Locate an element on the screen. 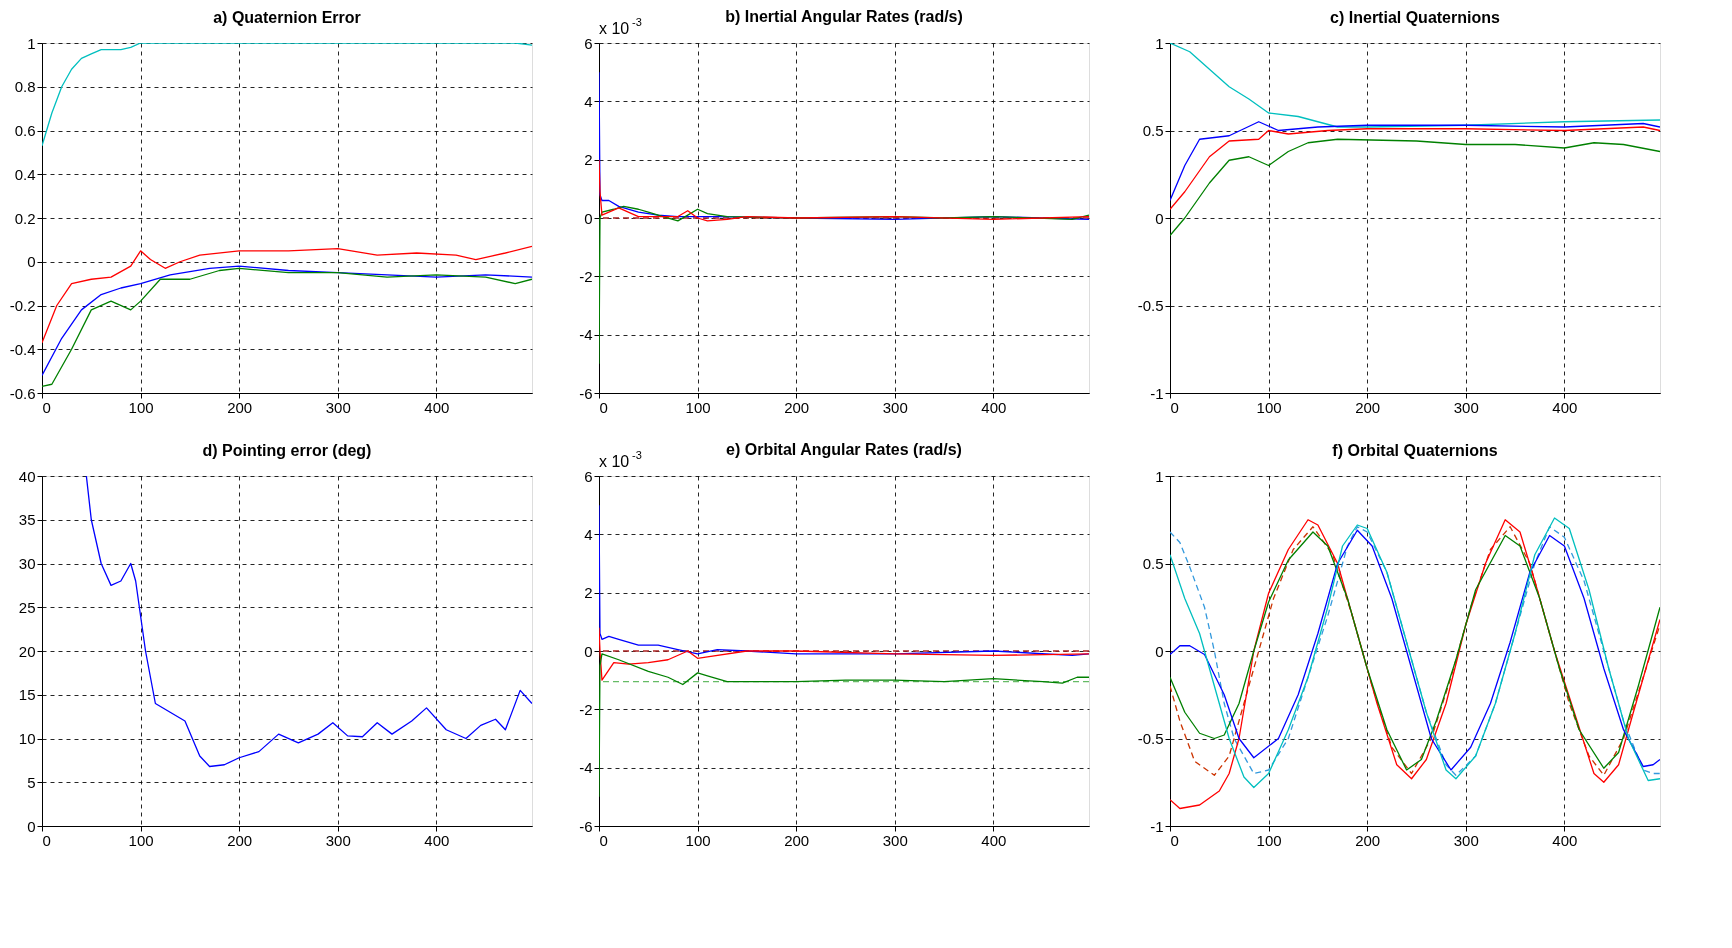 The width and height of the screenshot is (1732, 948). y-tick-label: 10 is located at coordinates (27, 738).